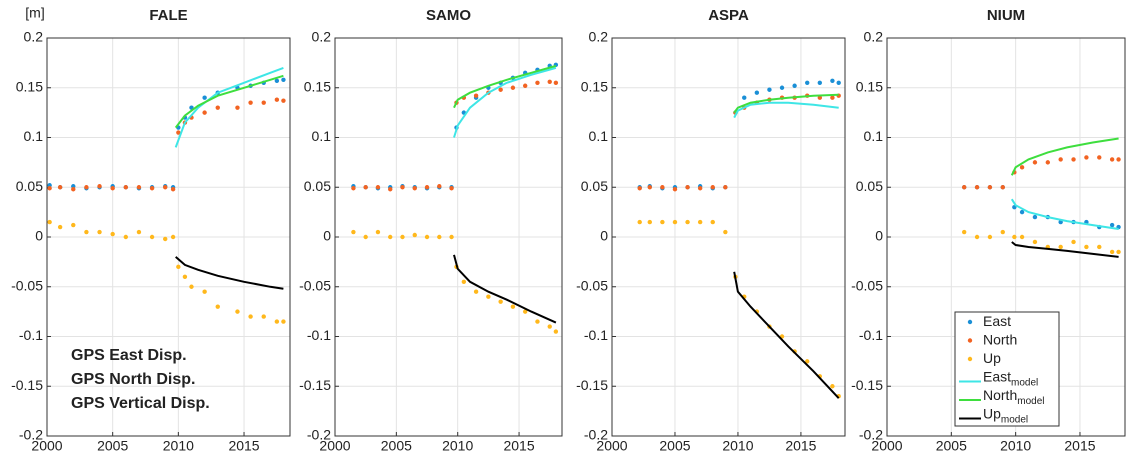  Describe the element at coordinates (737, 446) in the screenshot. I see `x-tick-label: 2010` at that location.